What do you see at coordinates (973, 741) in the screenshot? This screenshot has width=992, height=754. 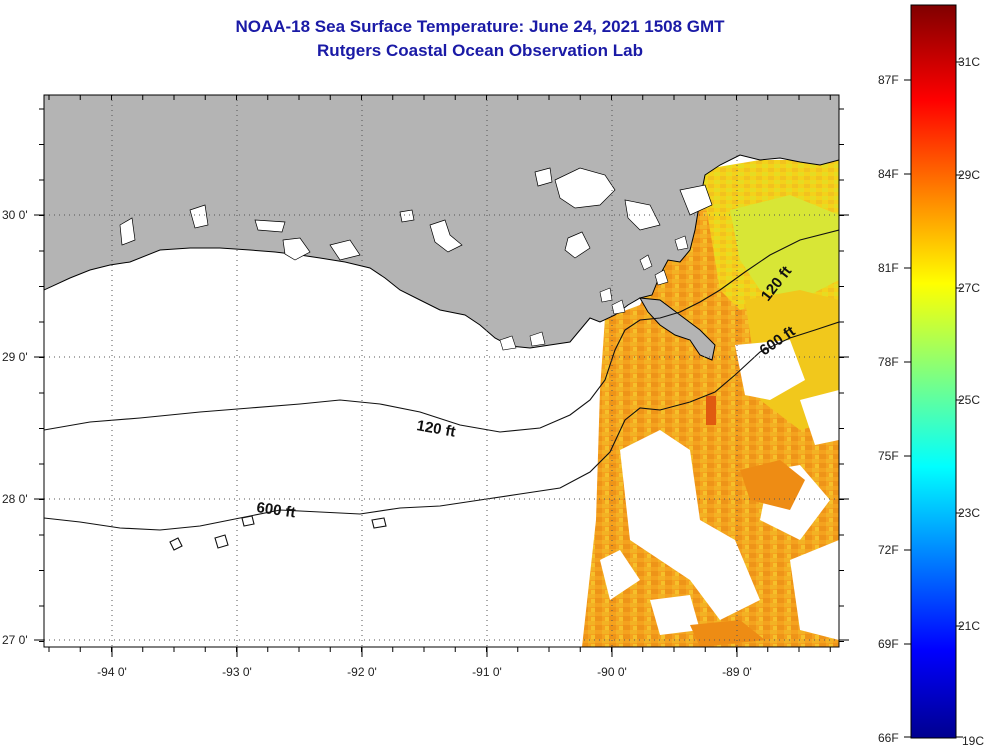 I see `cb-c-19: 19C` at bounding box center [973, 741].